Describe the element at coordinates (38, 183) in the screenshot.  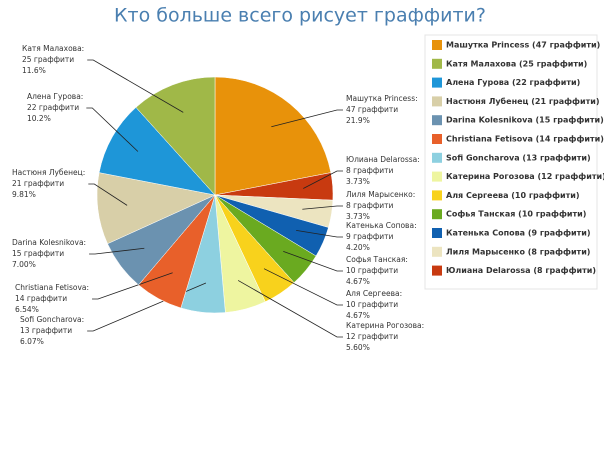
I see `slice-label-value: 21 граффити` at that location.